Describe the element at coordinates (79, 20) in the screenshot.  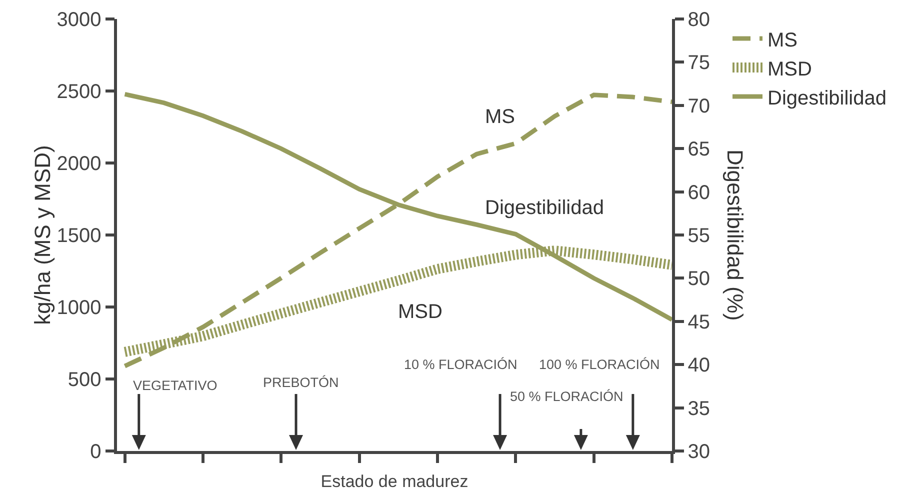
I see `y-tick-label: 3000` at that location.